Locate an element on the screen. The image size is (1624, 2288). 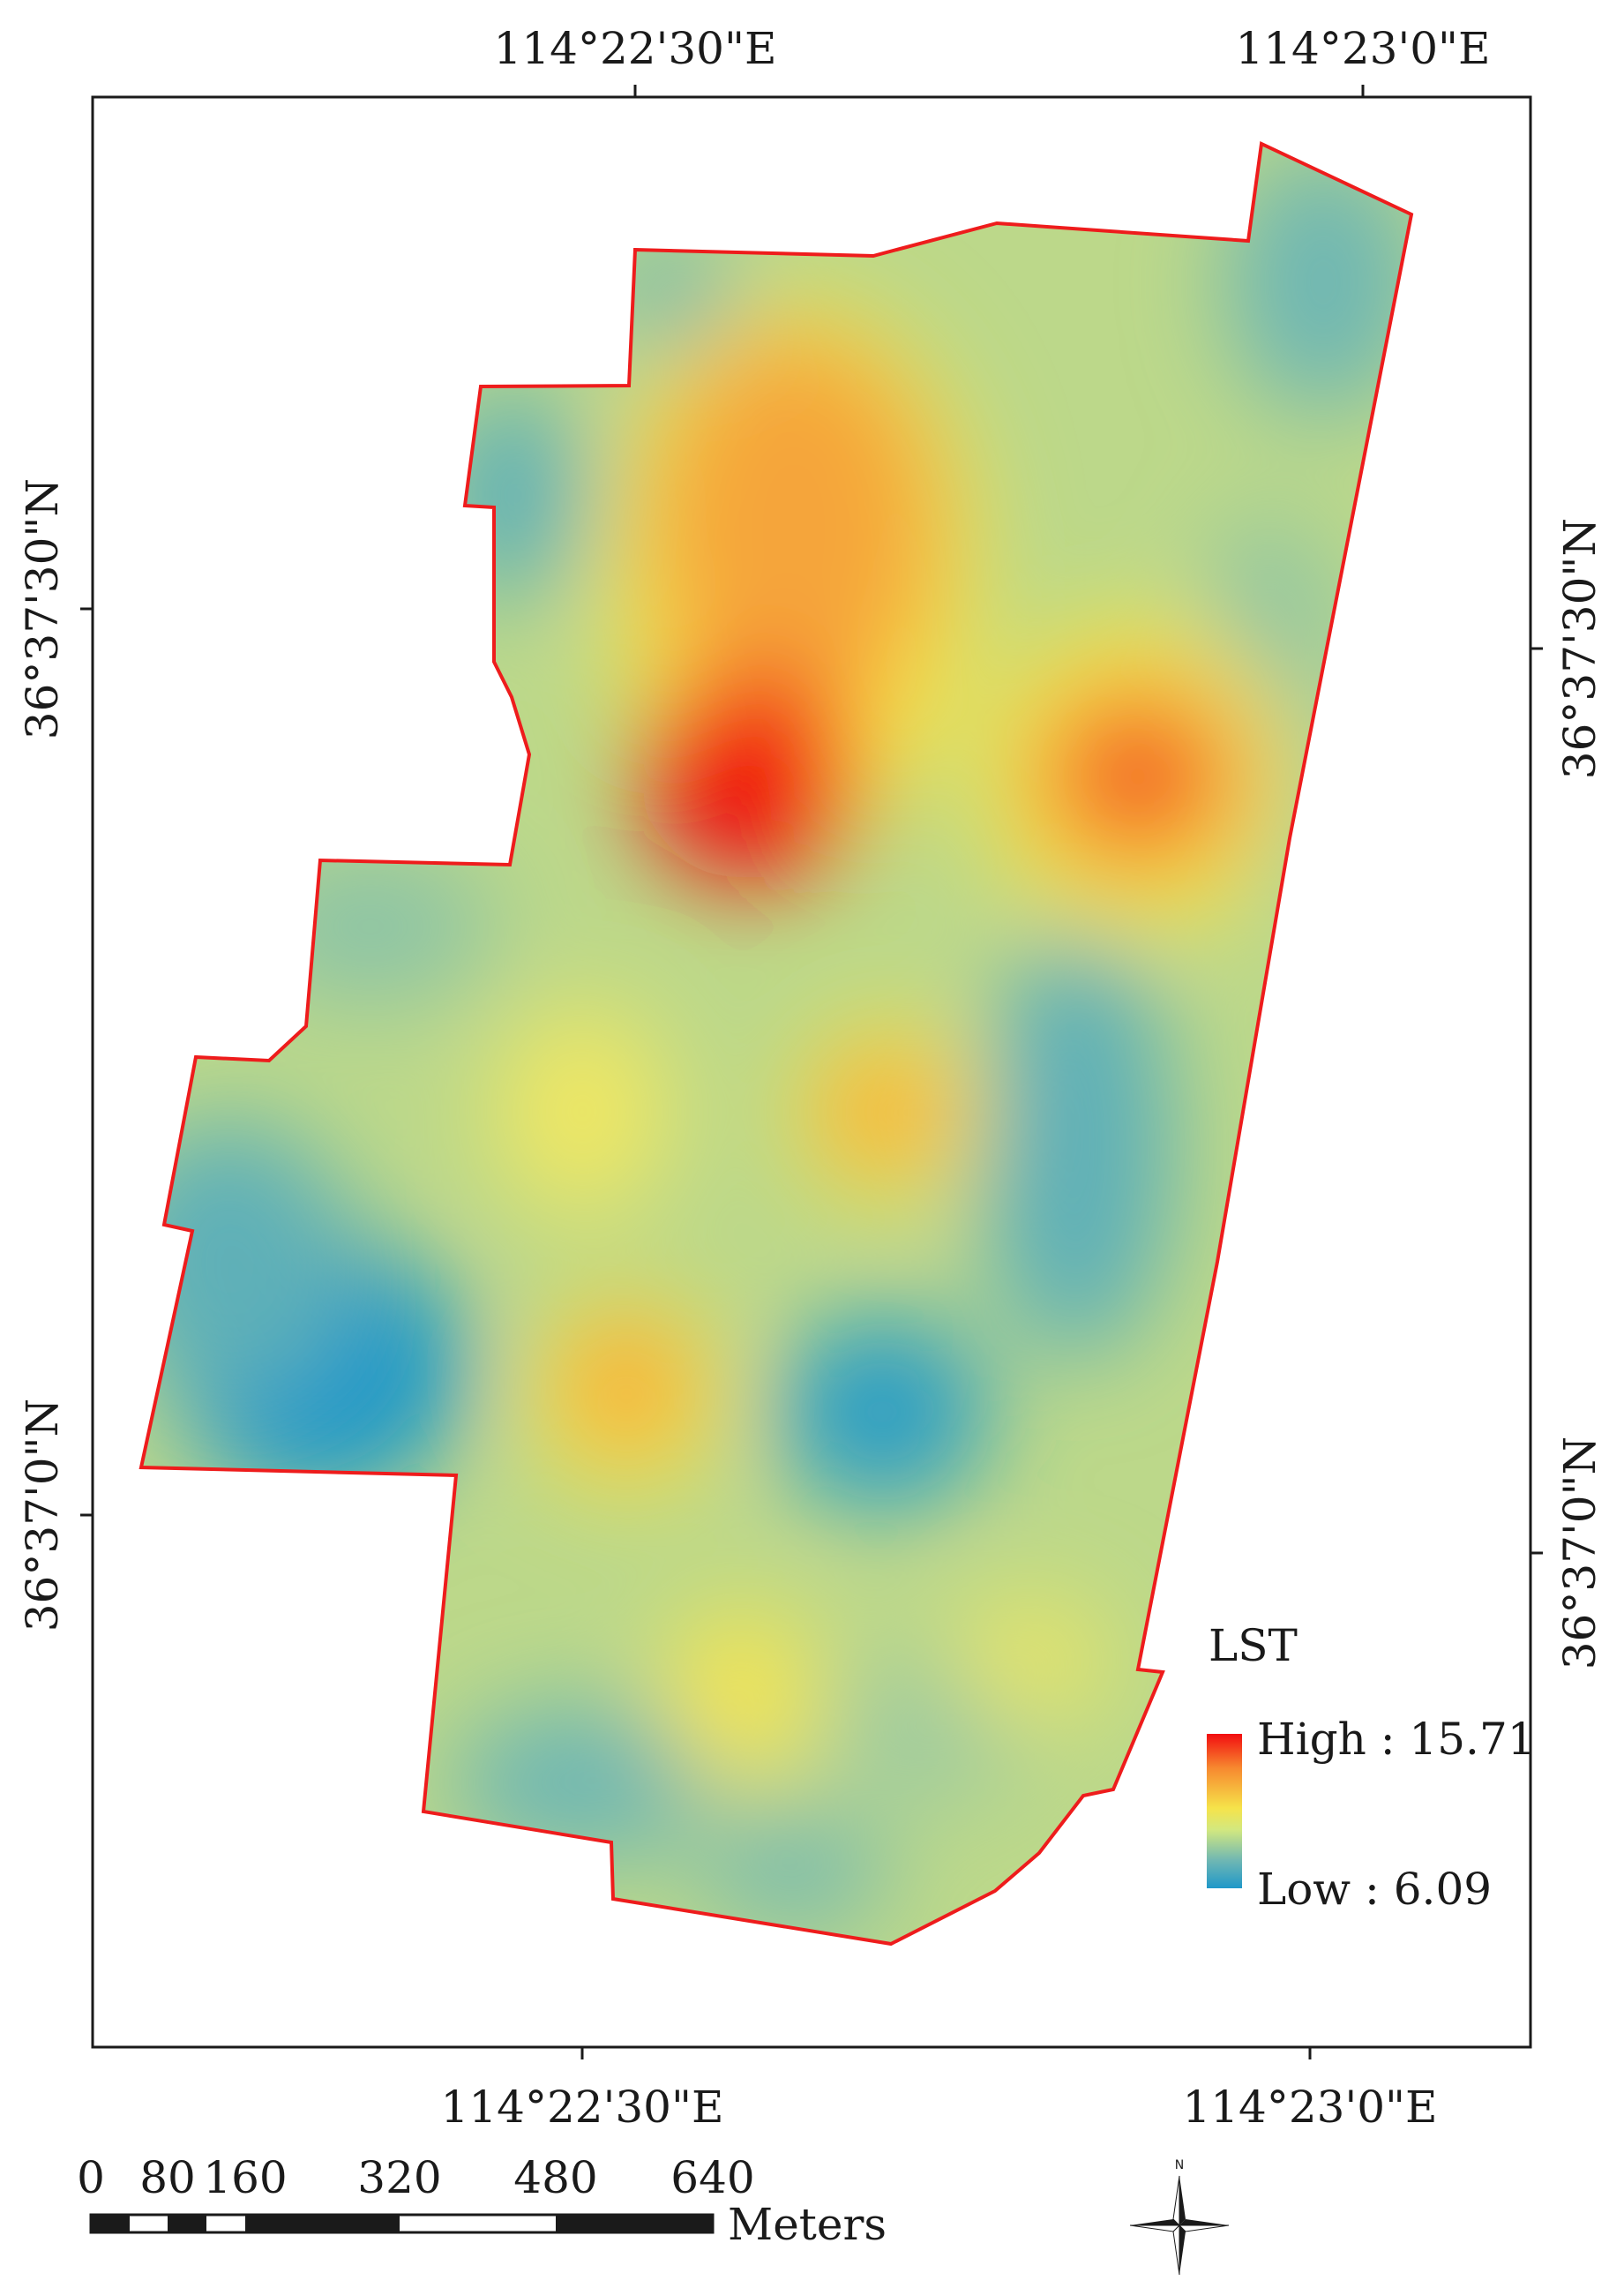
legend-high-label: High : 15.71 is located at coordinates (1396, 1739).